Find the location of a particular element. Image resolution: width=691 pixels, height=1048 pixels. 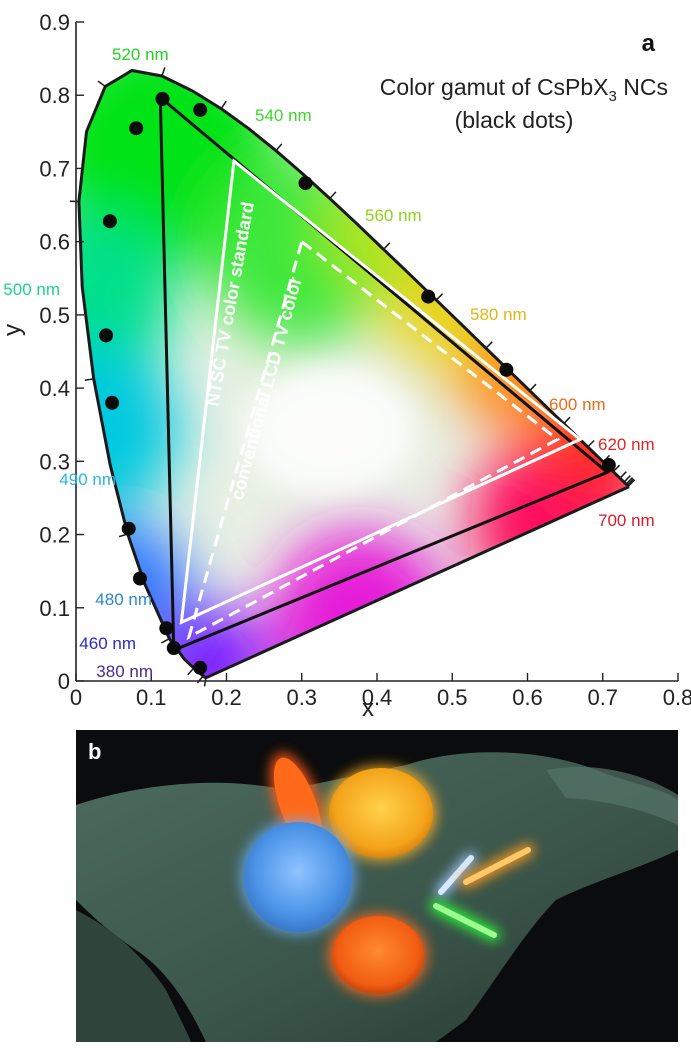

wavelength-label: 620 nm is located at coordinates (626, 444).